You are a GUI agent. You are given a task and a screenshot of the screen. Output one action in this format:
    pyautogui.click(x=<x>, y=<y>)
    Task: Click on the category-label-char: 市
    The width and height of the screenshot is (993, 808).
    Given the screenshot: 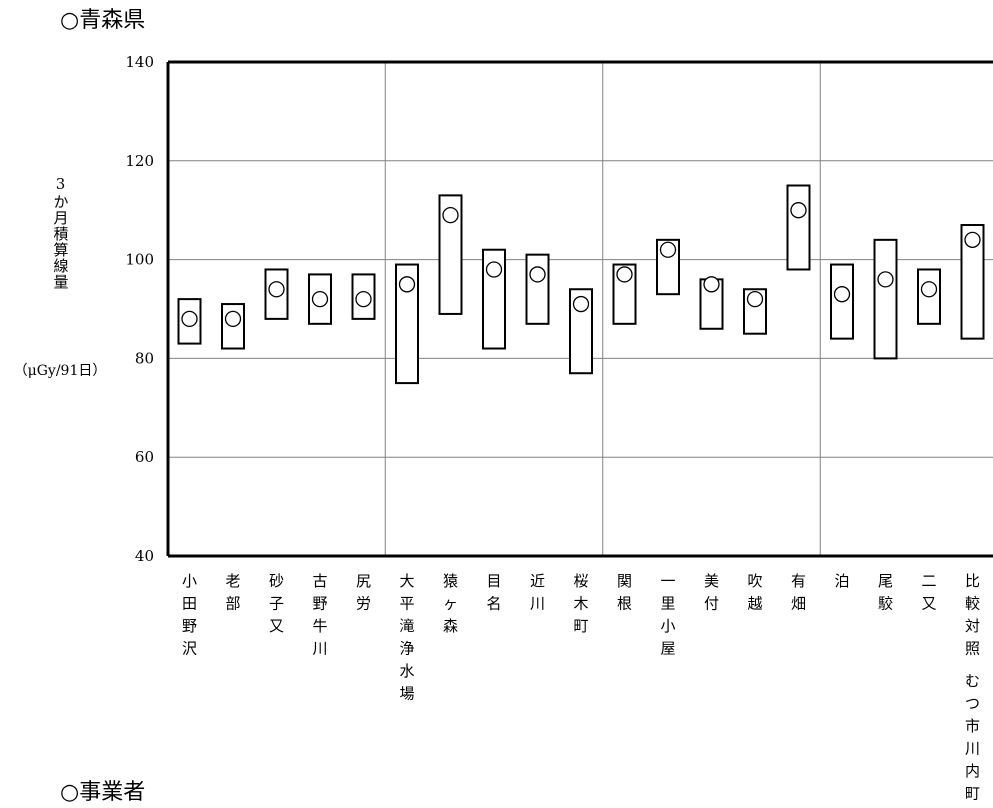 What is the action you would take?
    pyautogui.click(x=972, y=726)
    